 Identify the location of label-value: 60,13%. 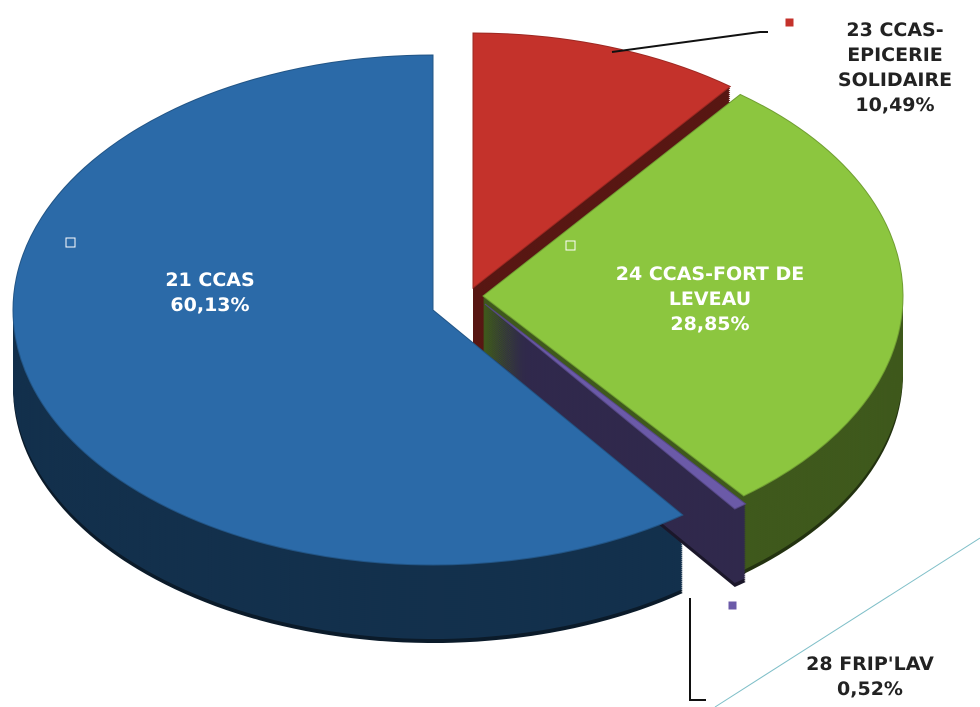
(210, 305).